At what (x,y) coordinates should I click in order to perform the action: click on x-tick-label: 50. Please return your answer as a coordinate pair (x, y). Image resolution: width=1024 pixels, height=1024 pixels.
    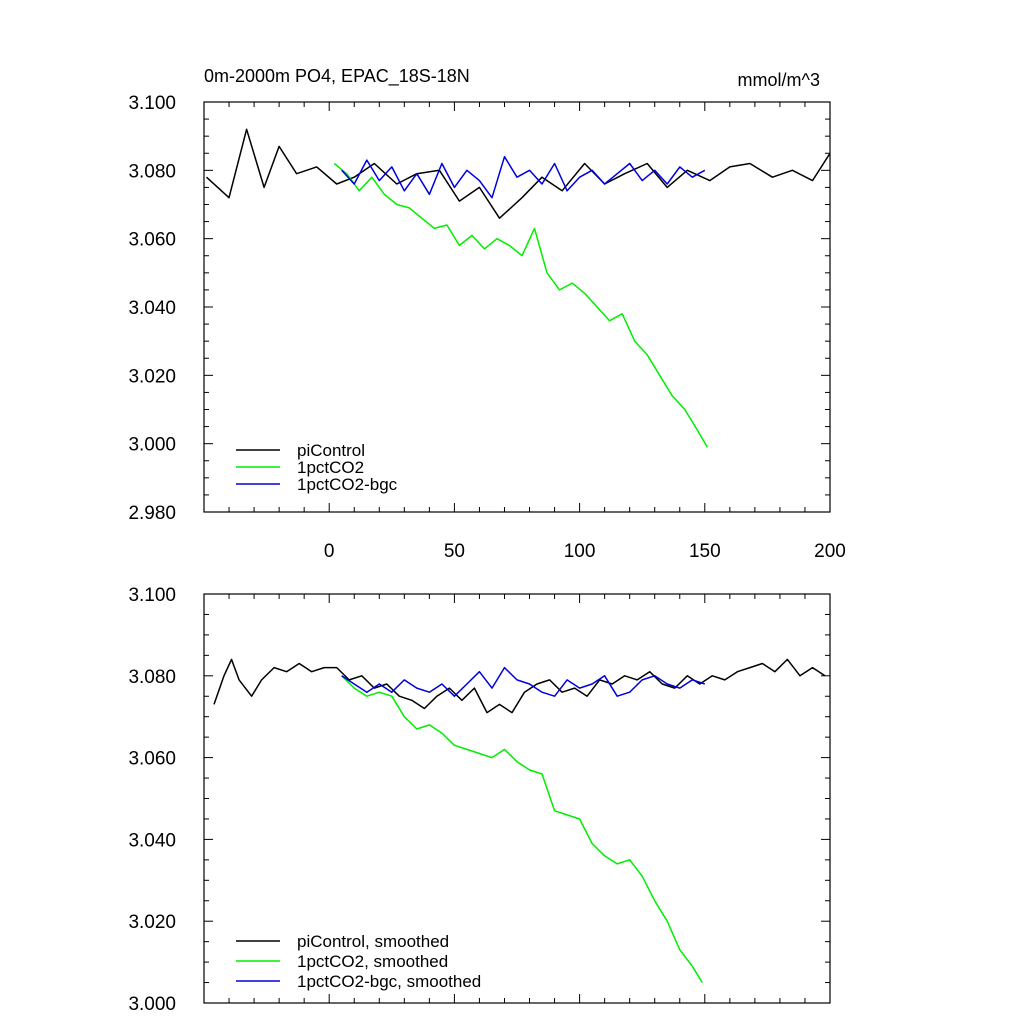
    Looking at the image, I should click on (454, 551).